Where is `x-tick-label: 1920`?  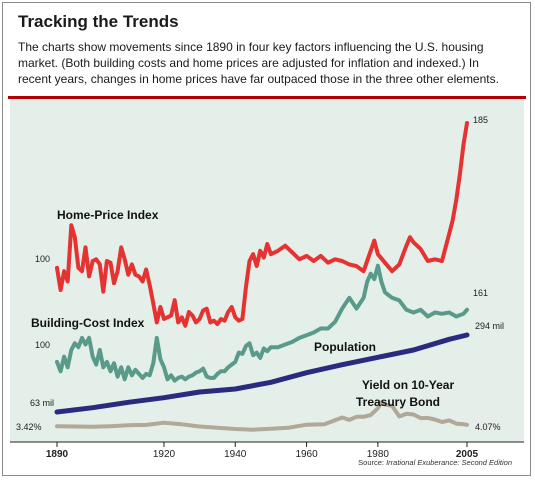 x-tick-label: 1920 is located at coordinates (164, 454).